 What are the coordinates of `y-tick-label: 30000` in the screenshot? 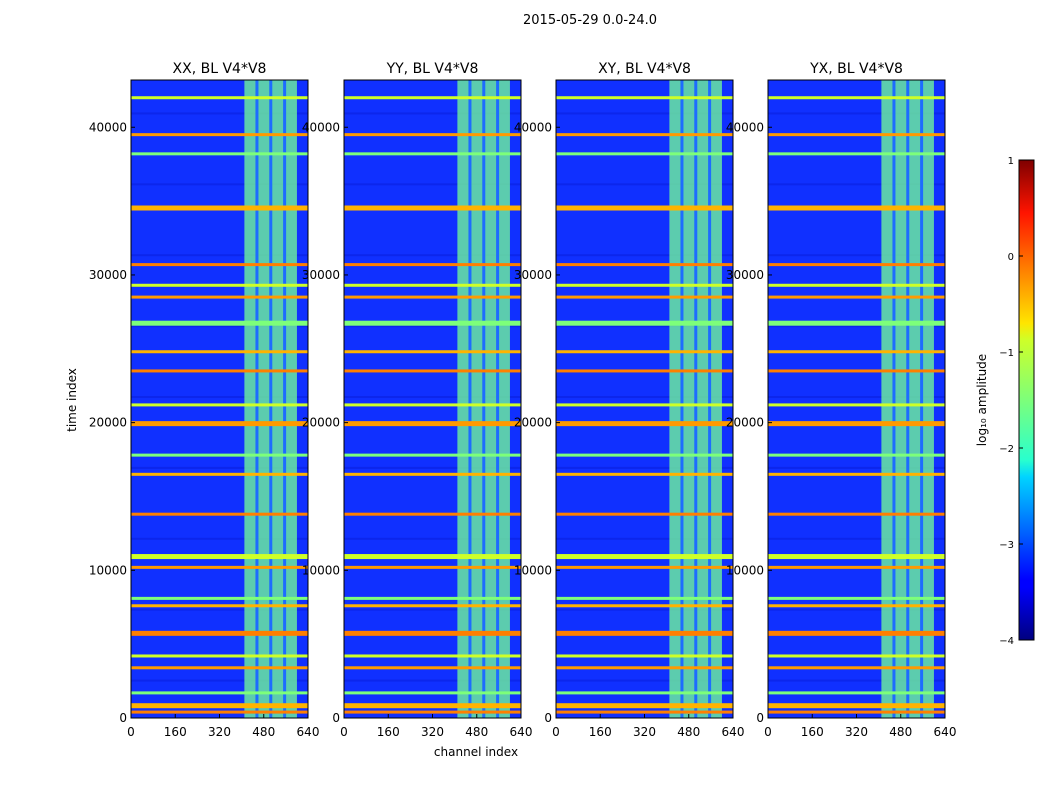 It's located at (533, 275).